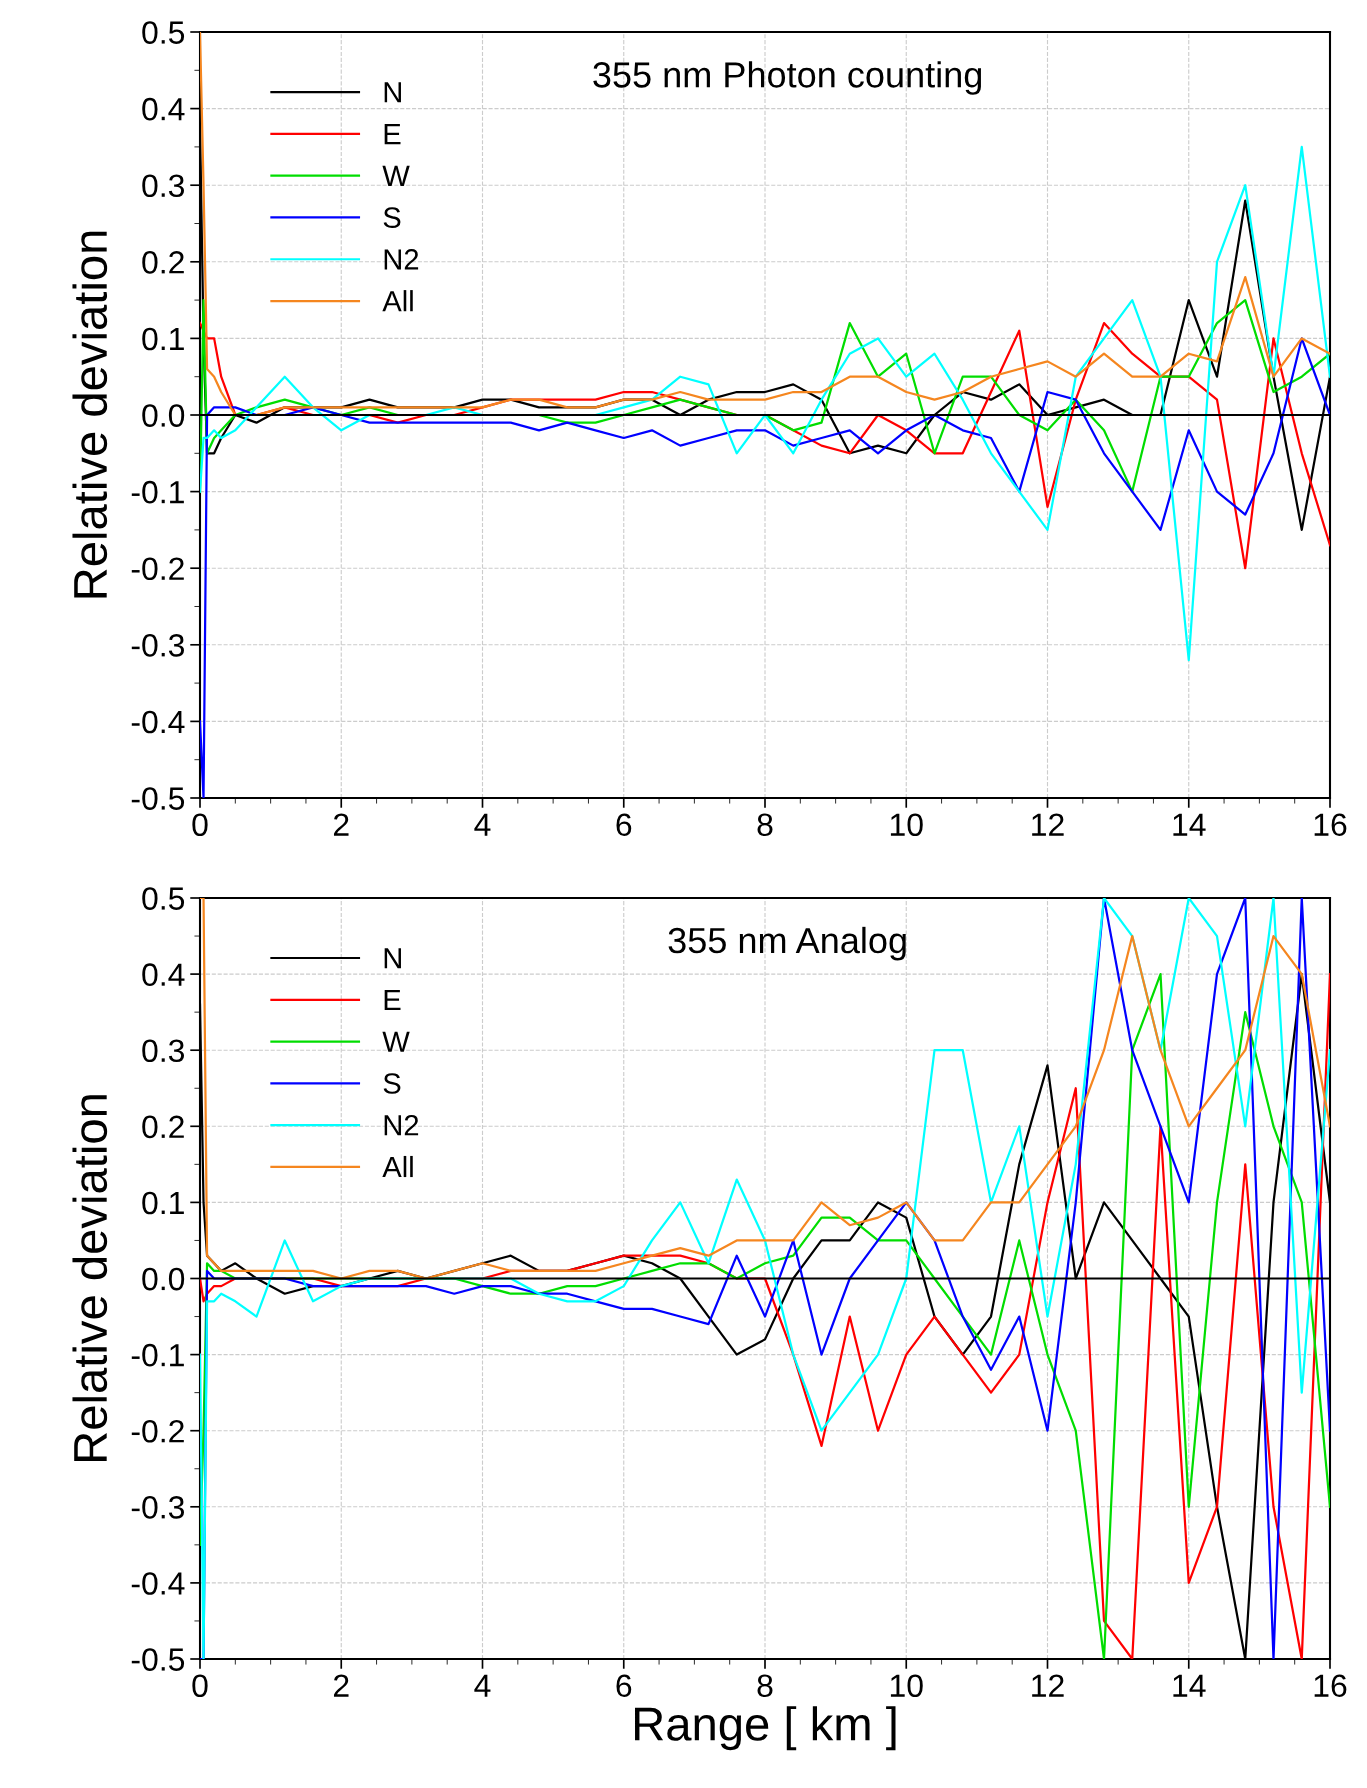 The height and width of the screenshot is (1788, 1367). I want to click on x-axis-title: Range [ km ], so click(765, 1728).